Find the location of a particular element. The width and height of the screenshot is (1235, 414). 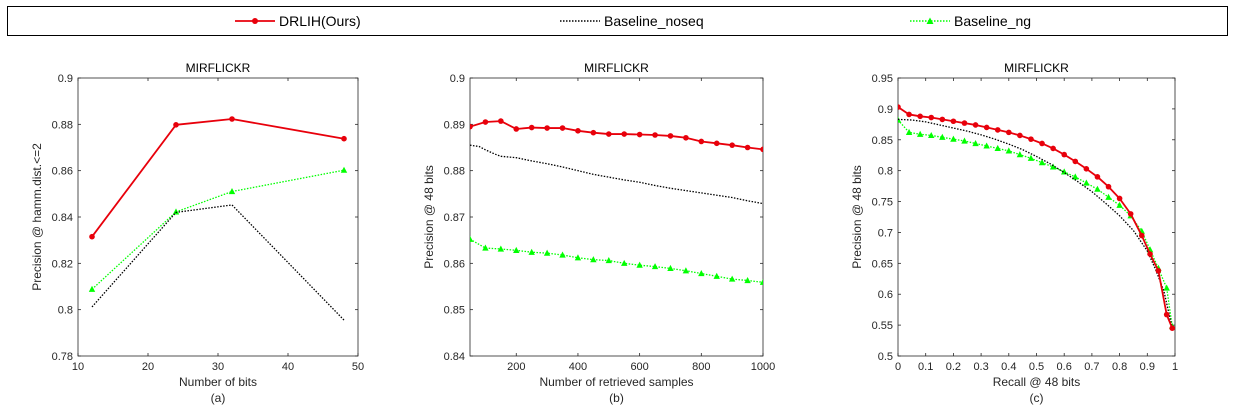

series-line is located at coordinates (218, 178).